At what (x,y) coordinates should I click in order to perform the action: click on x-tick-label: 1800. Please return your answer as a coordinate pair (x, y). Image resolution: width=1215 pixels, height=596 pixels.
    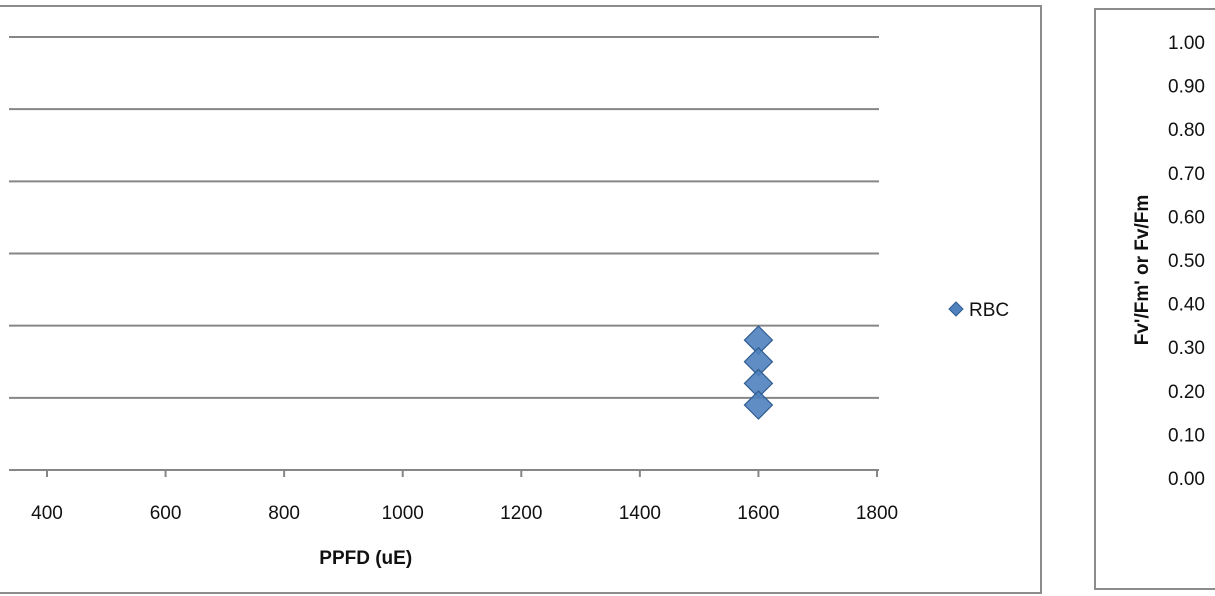
    Looking at the image, I should click on (877, 513).